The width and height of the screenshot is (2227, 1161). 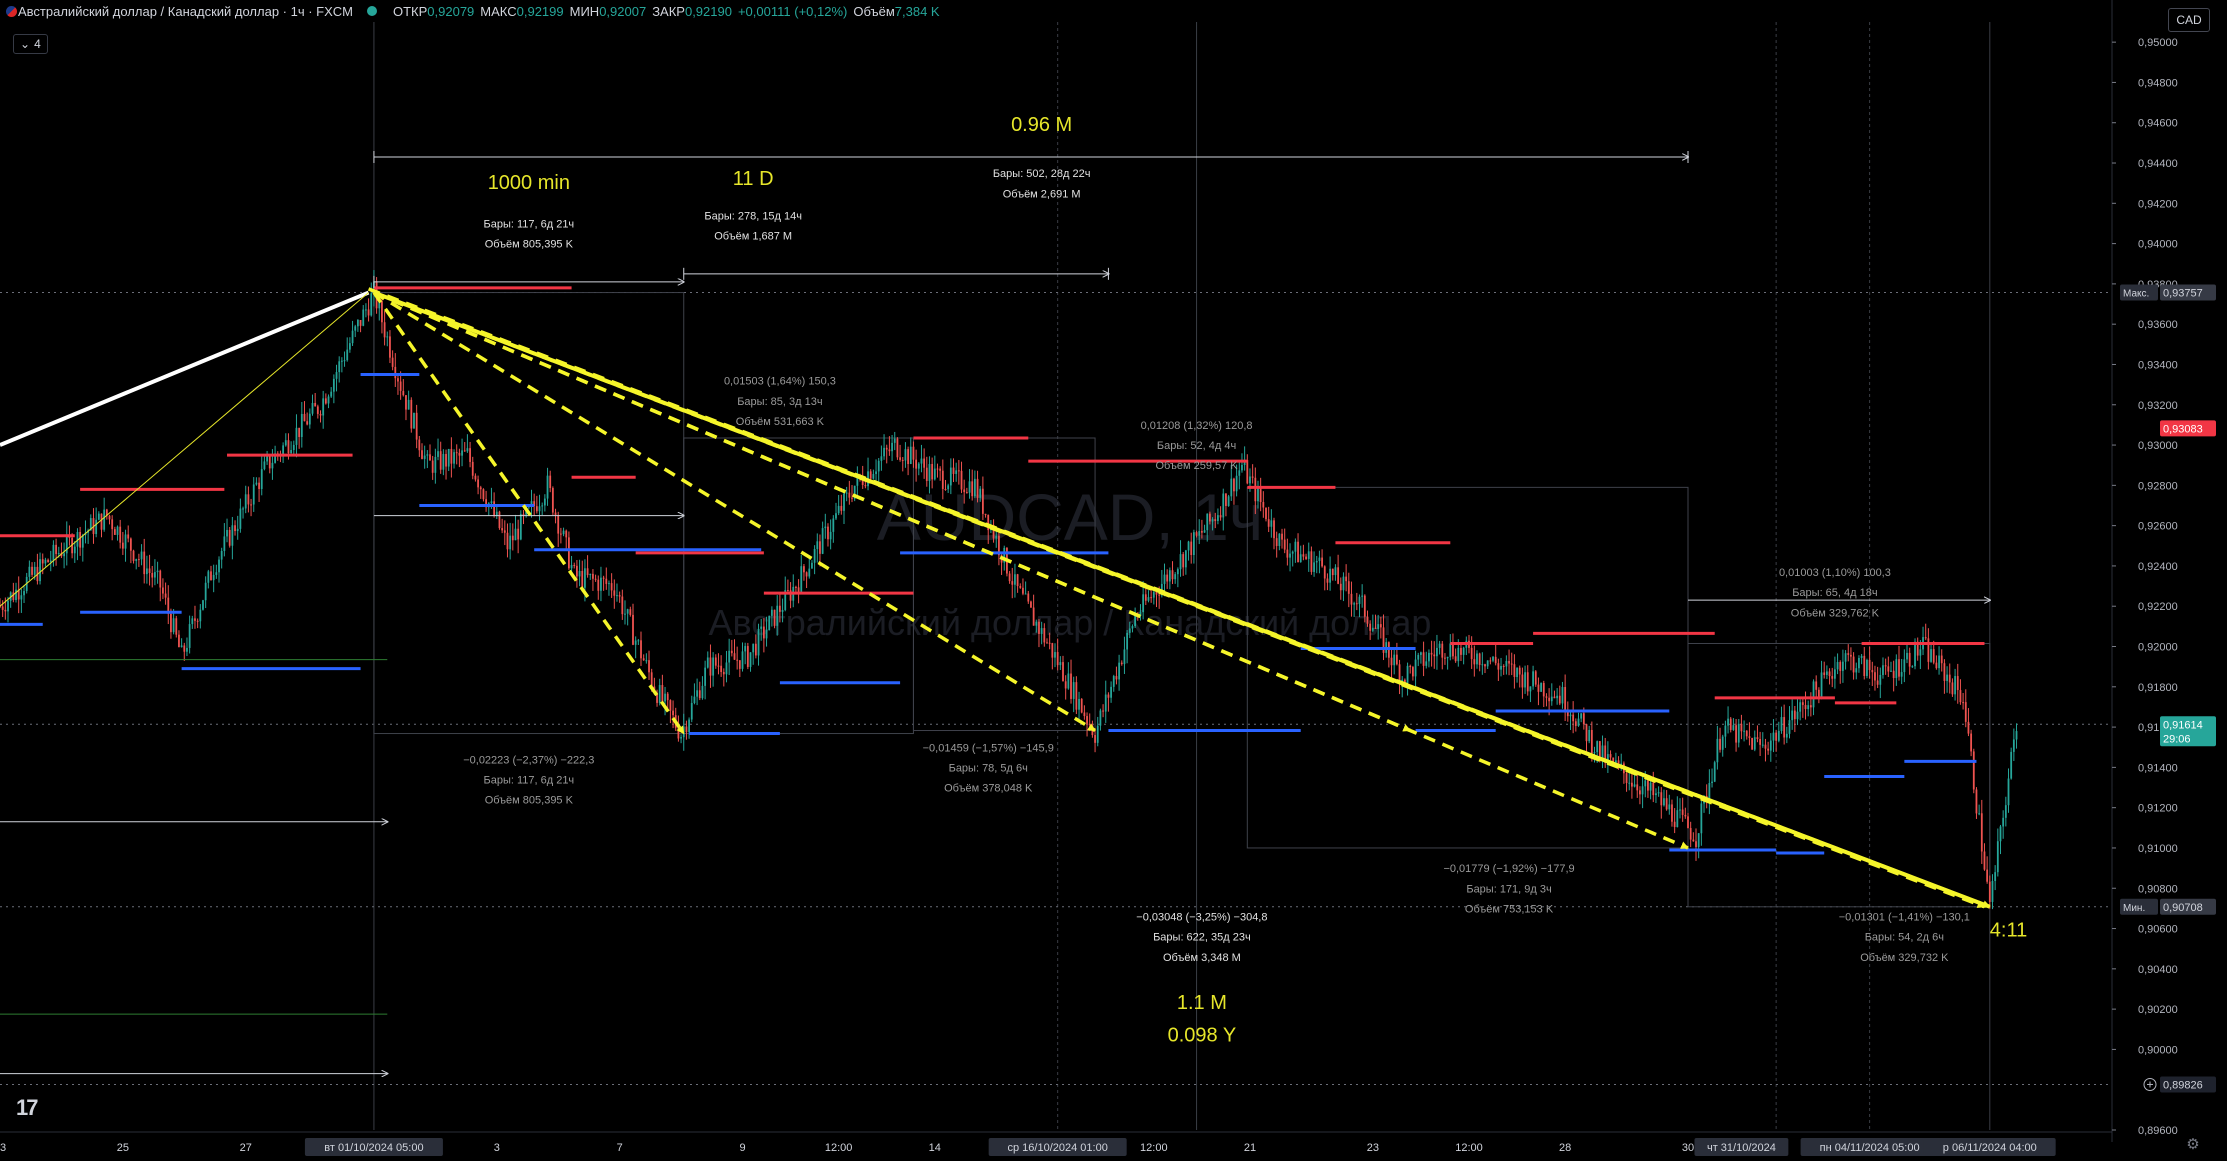 I want to click on time-tick-label: ср 16/10/2024 01:00, so click(x=1058, y=1148).